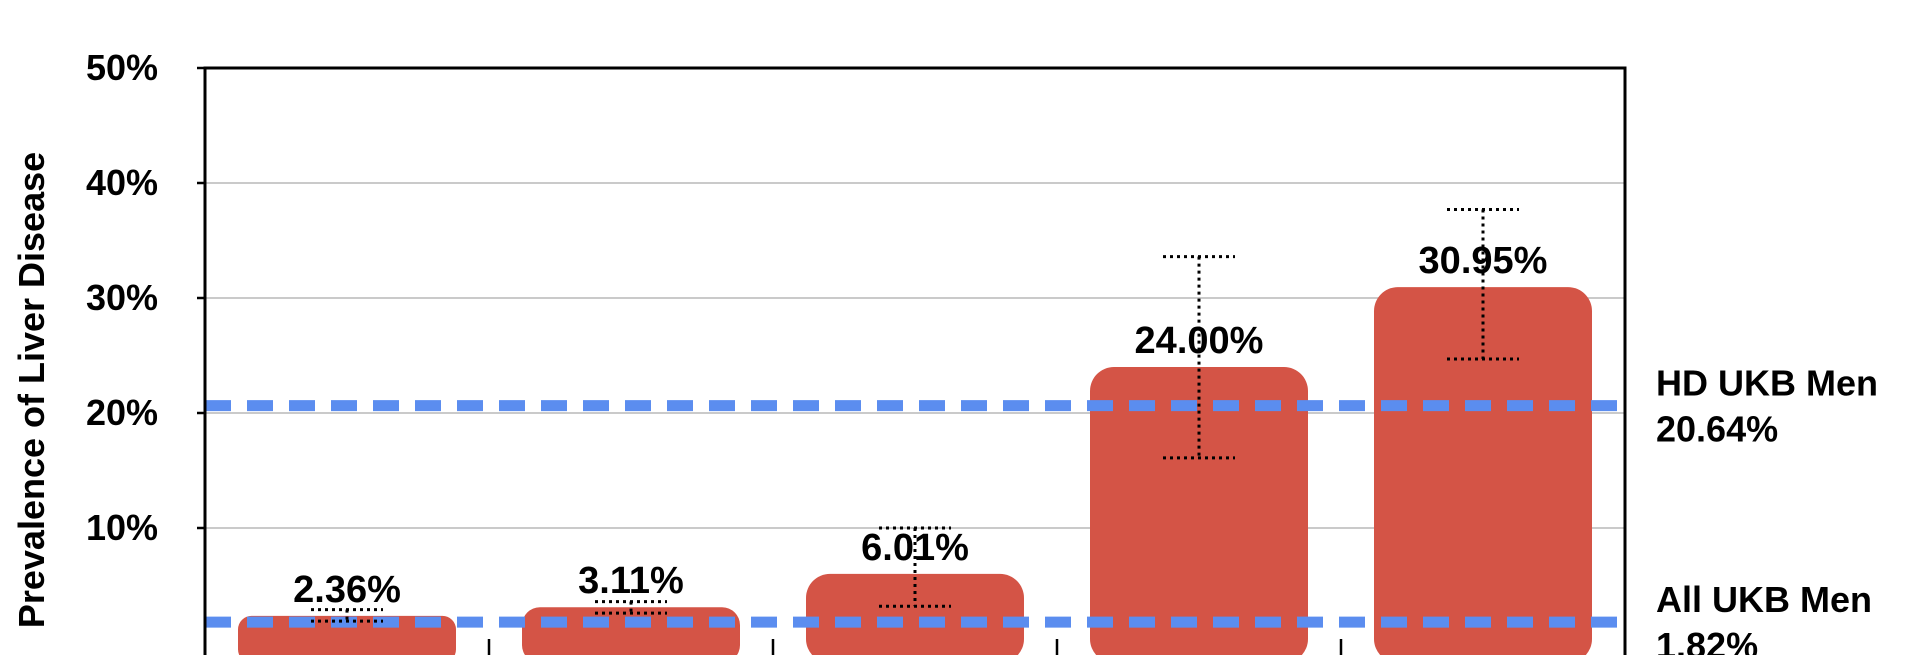 Image resolution: width=1920 pixels, height=655 pixels. Describe the element at coordinates (31, 390) in the screenshot. I see `y-axis-label: Prevalence of Liver Disease` at that location.